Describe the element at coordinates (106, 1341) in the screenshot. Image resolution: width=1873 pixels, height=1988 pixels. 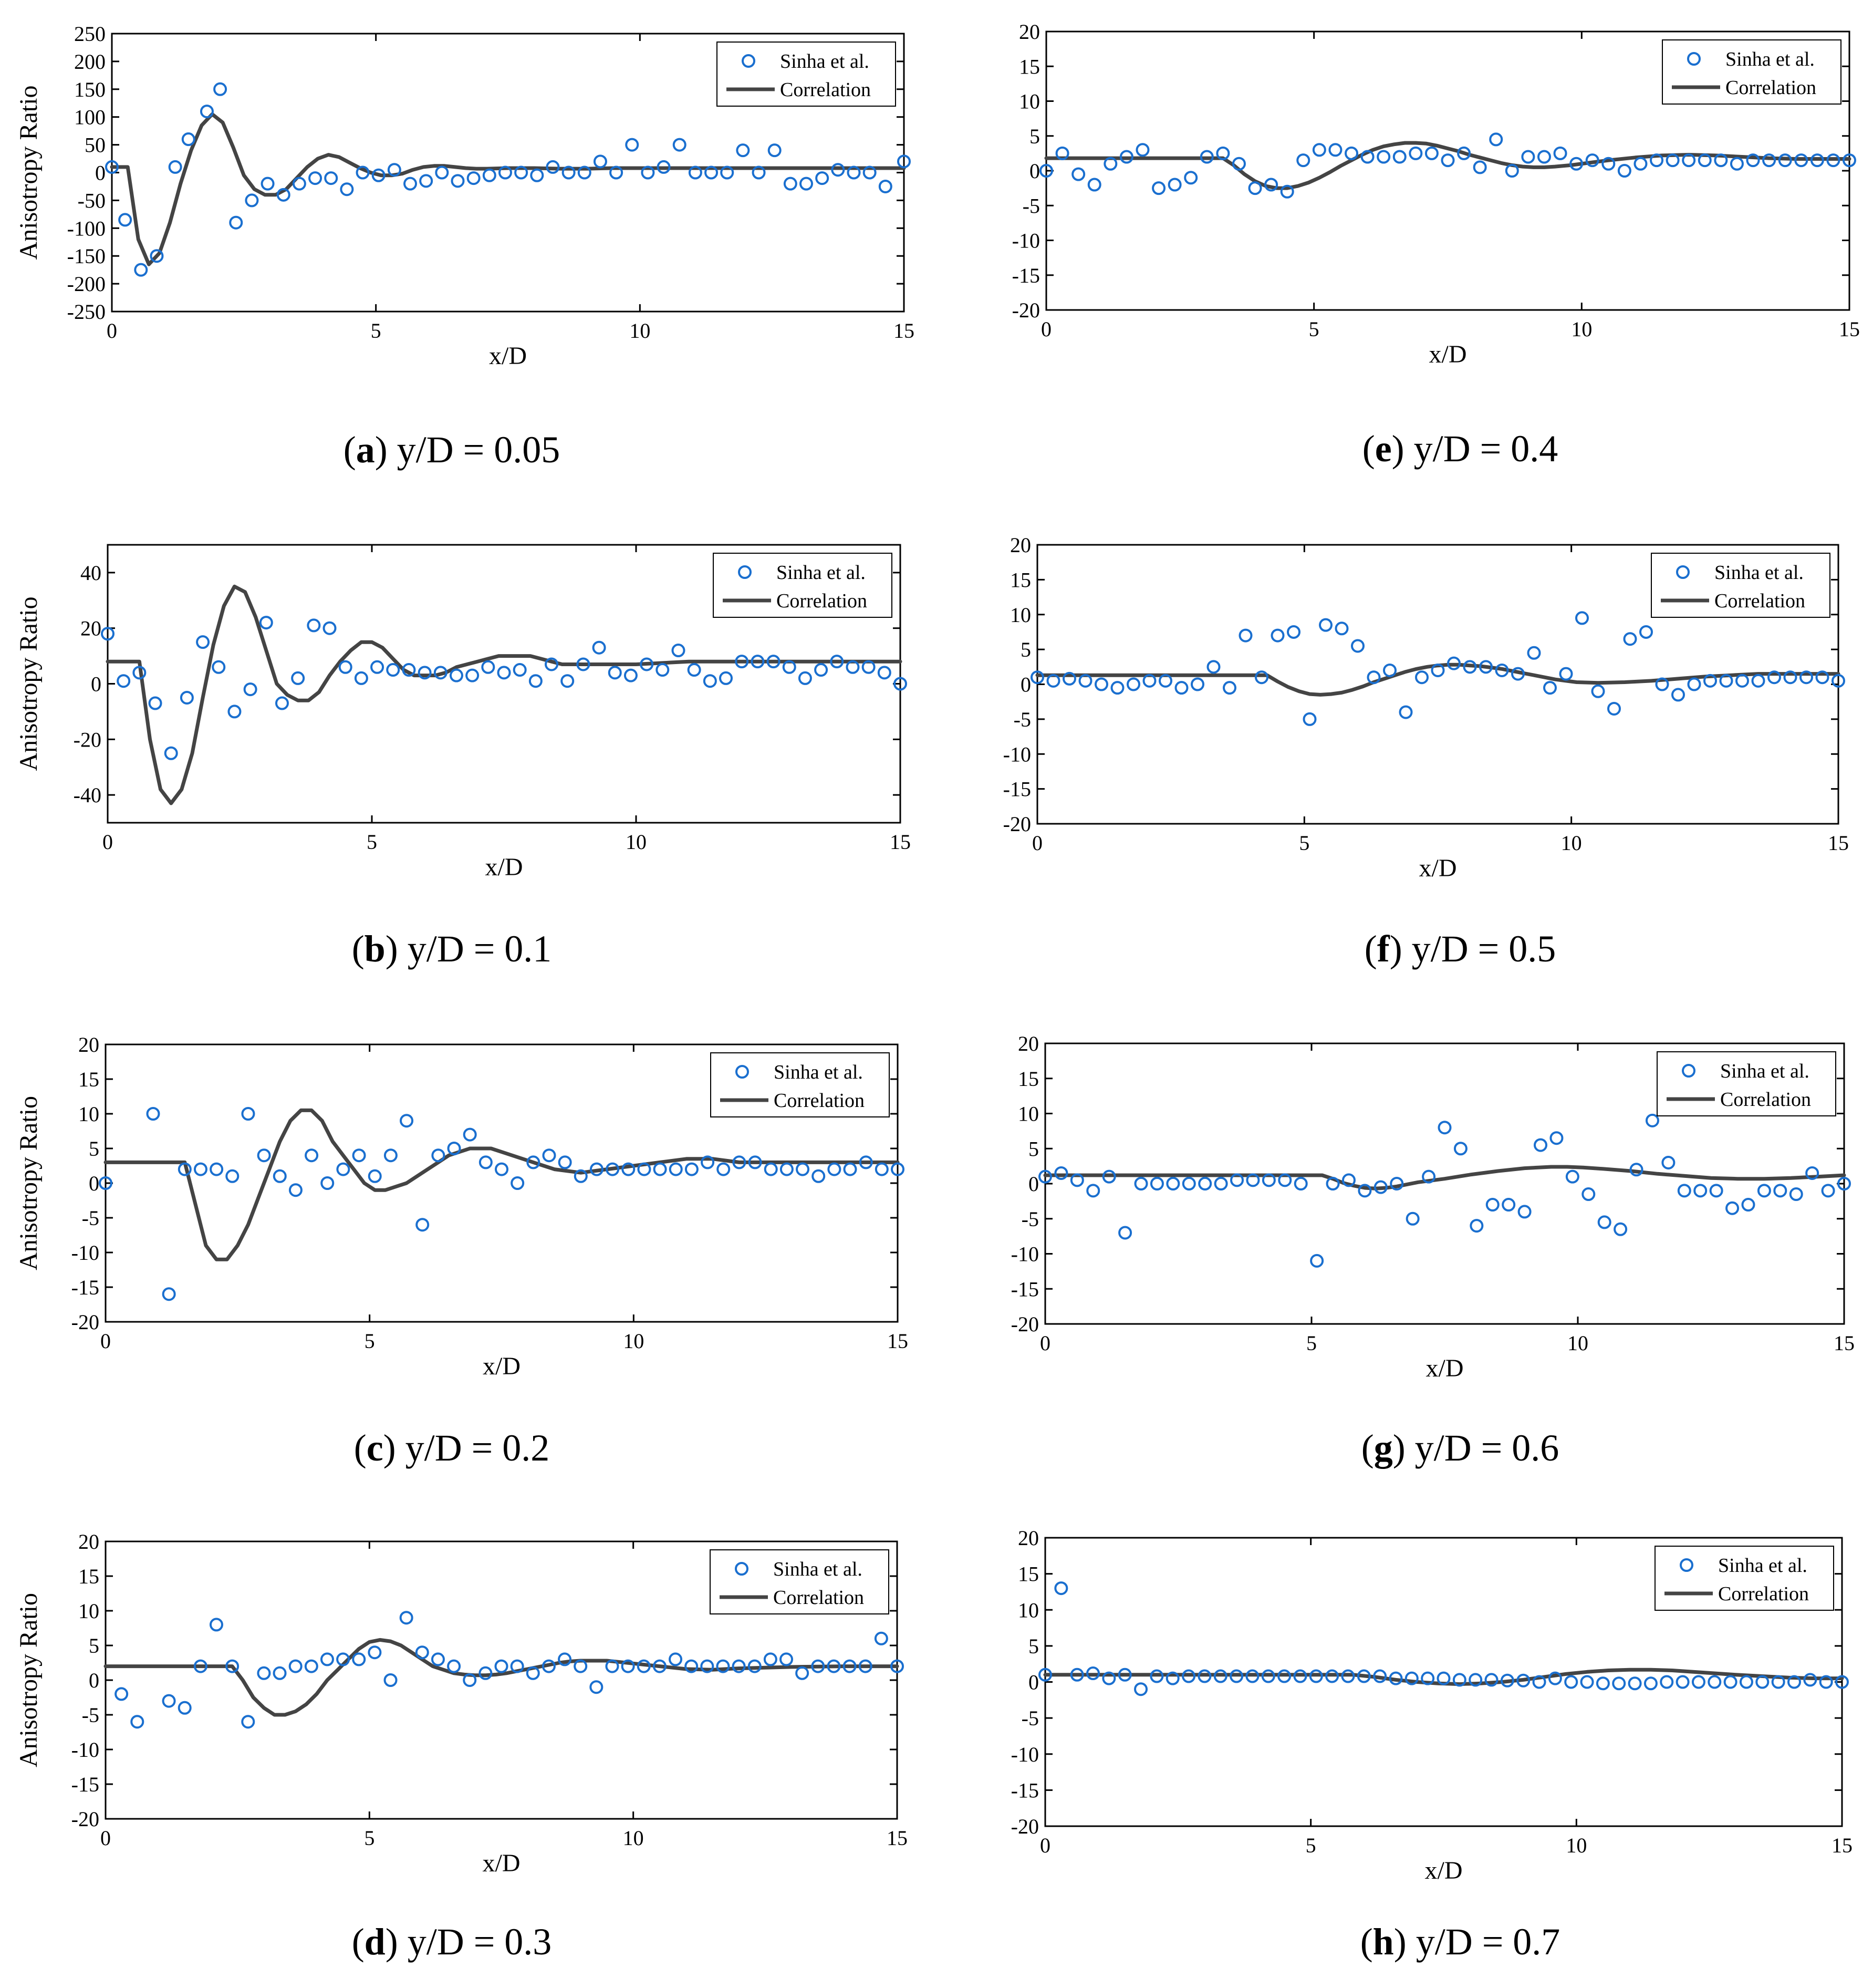
I see `x-tick-label: 0` at that location.